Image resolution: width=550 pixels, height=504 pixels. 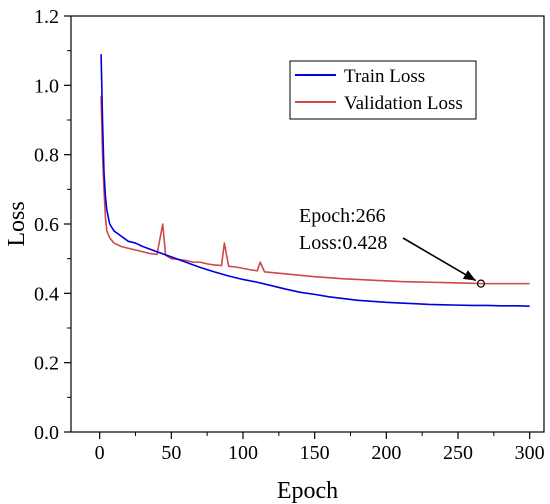 What do you see at coordinates (171, 453) in the screenshot?
I see `x-tick-label: 50` at bounding box center [171, 453].